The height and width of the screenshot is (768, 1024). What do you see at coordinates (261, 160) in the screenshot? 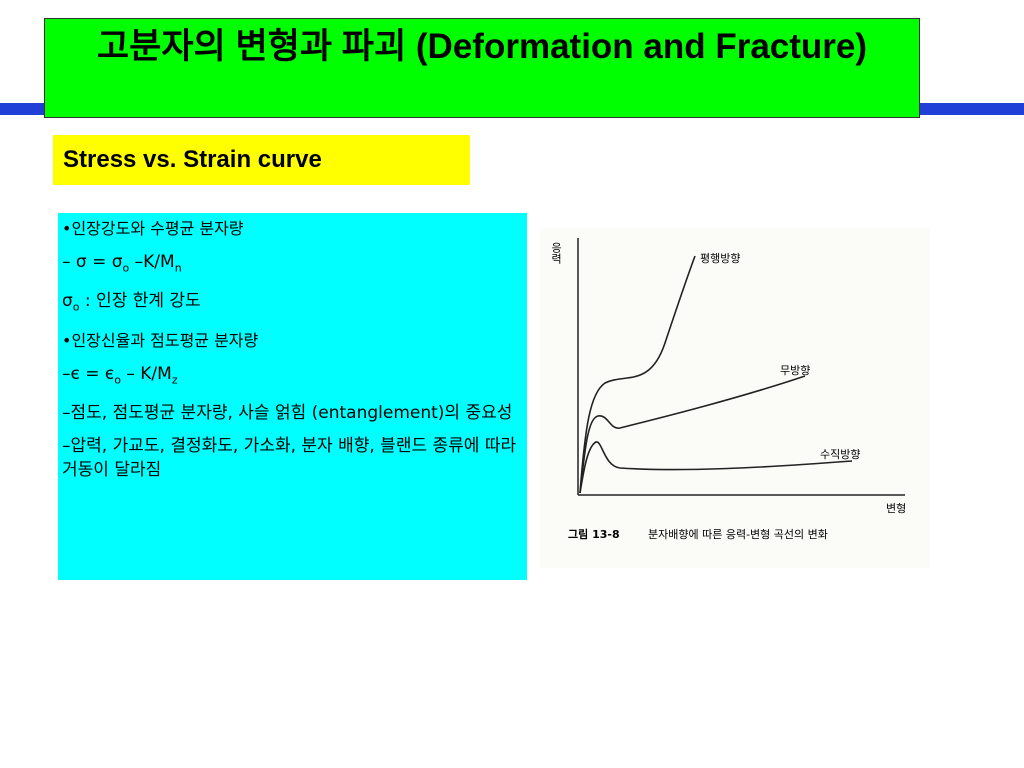
I see `subtitle: Stress vs. Strain curve` at bounding box center [261, 160].